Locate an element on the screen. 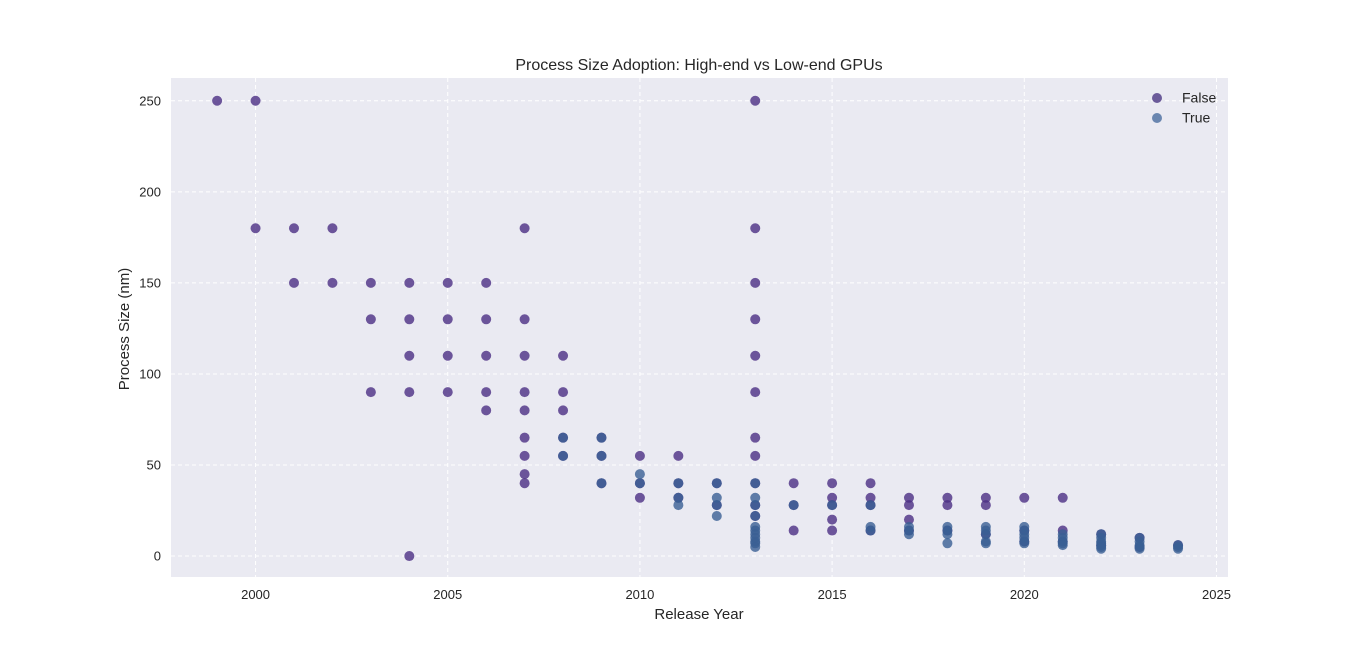 Image resolution: width=1364 pixels, height=655 pixels. y-tick-label: 200 is located at coordinates (150, 191).